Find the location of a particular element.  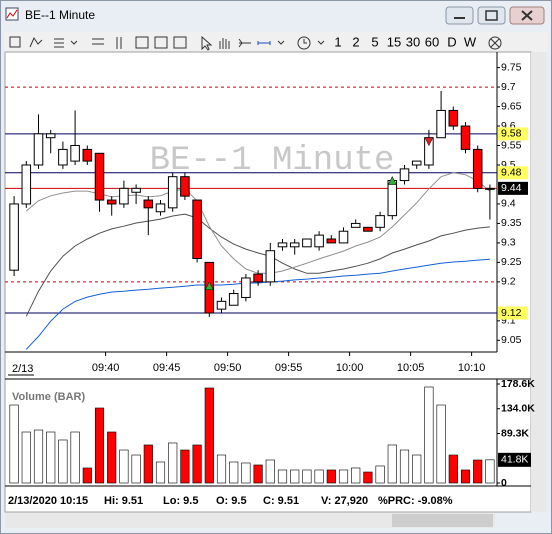

pointer-icon is located at coordinates (207, 43).